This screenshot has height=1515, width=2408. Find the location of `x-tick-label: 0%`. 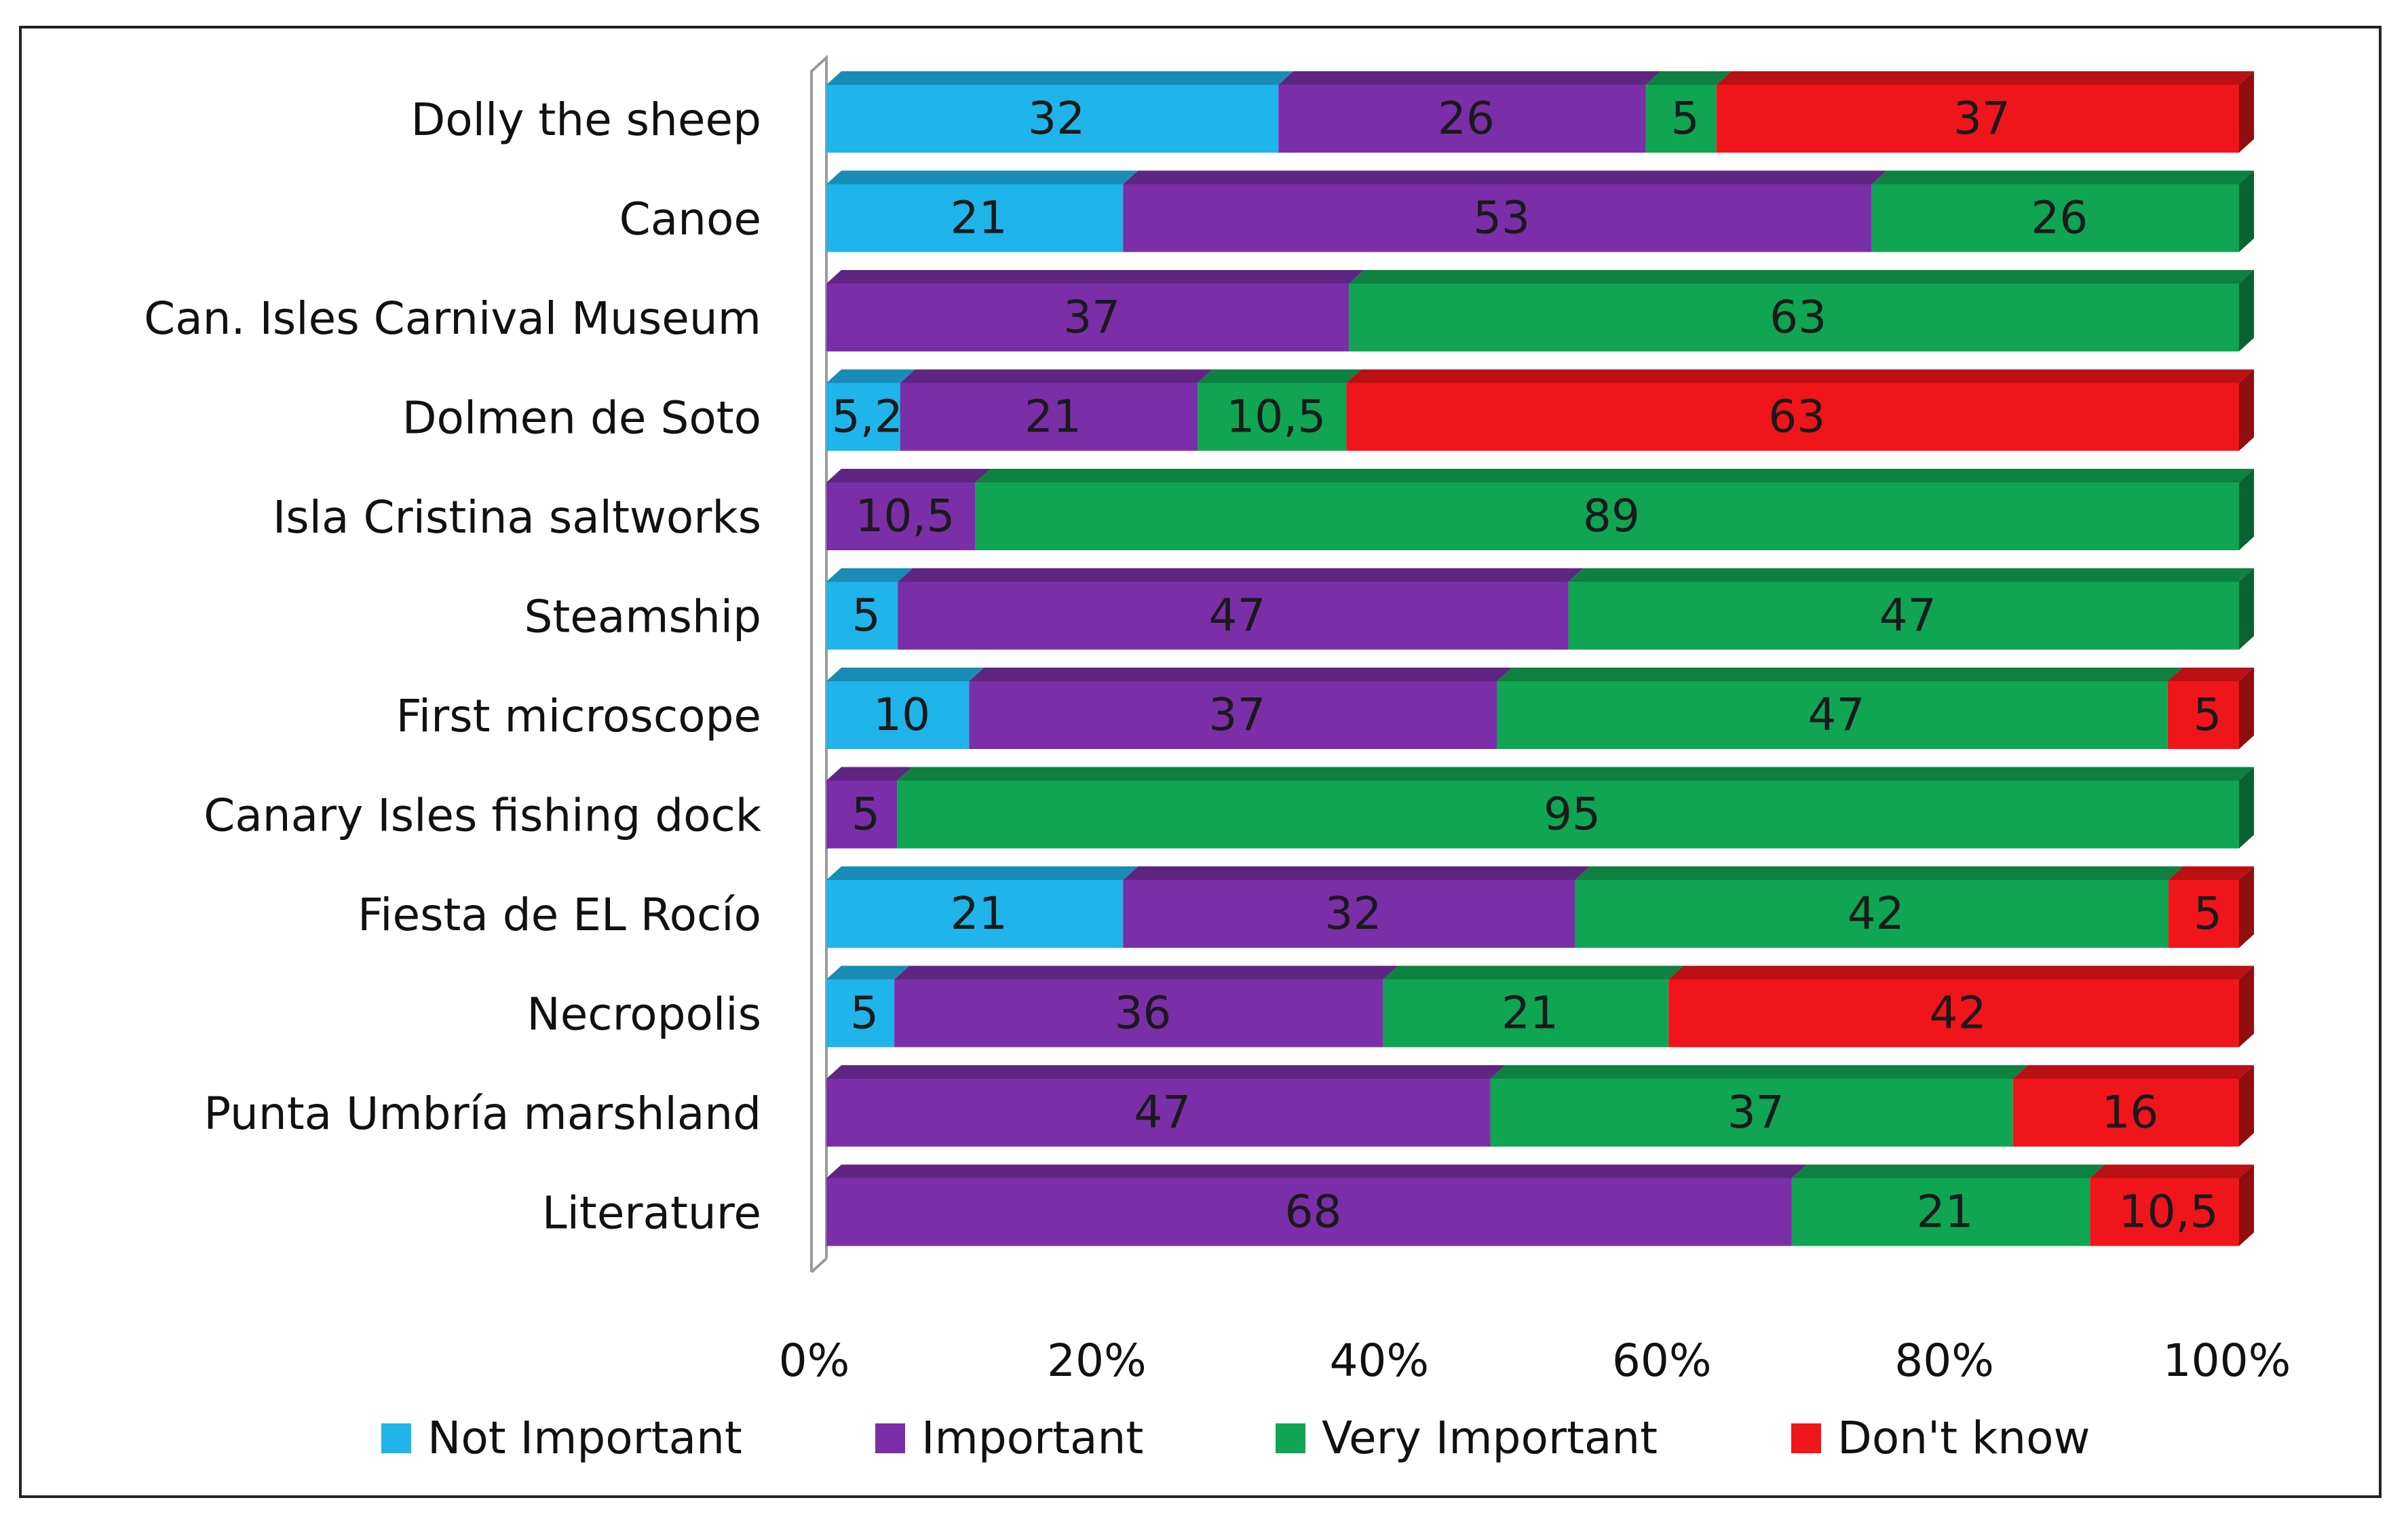

x-tick-label: 0% is located at coordinates (814, 1361).